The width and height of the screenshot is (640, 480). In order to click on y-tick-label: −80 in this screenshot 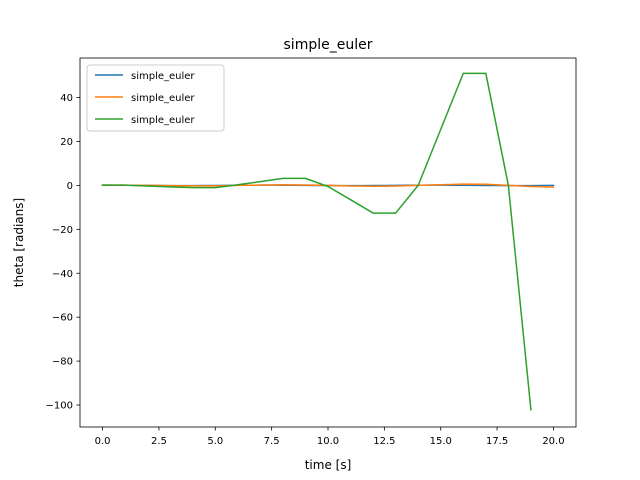, I will do `click(62, 362)`.